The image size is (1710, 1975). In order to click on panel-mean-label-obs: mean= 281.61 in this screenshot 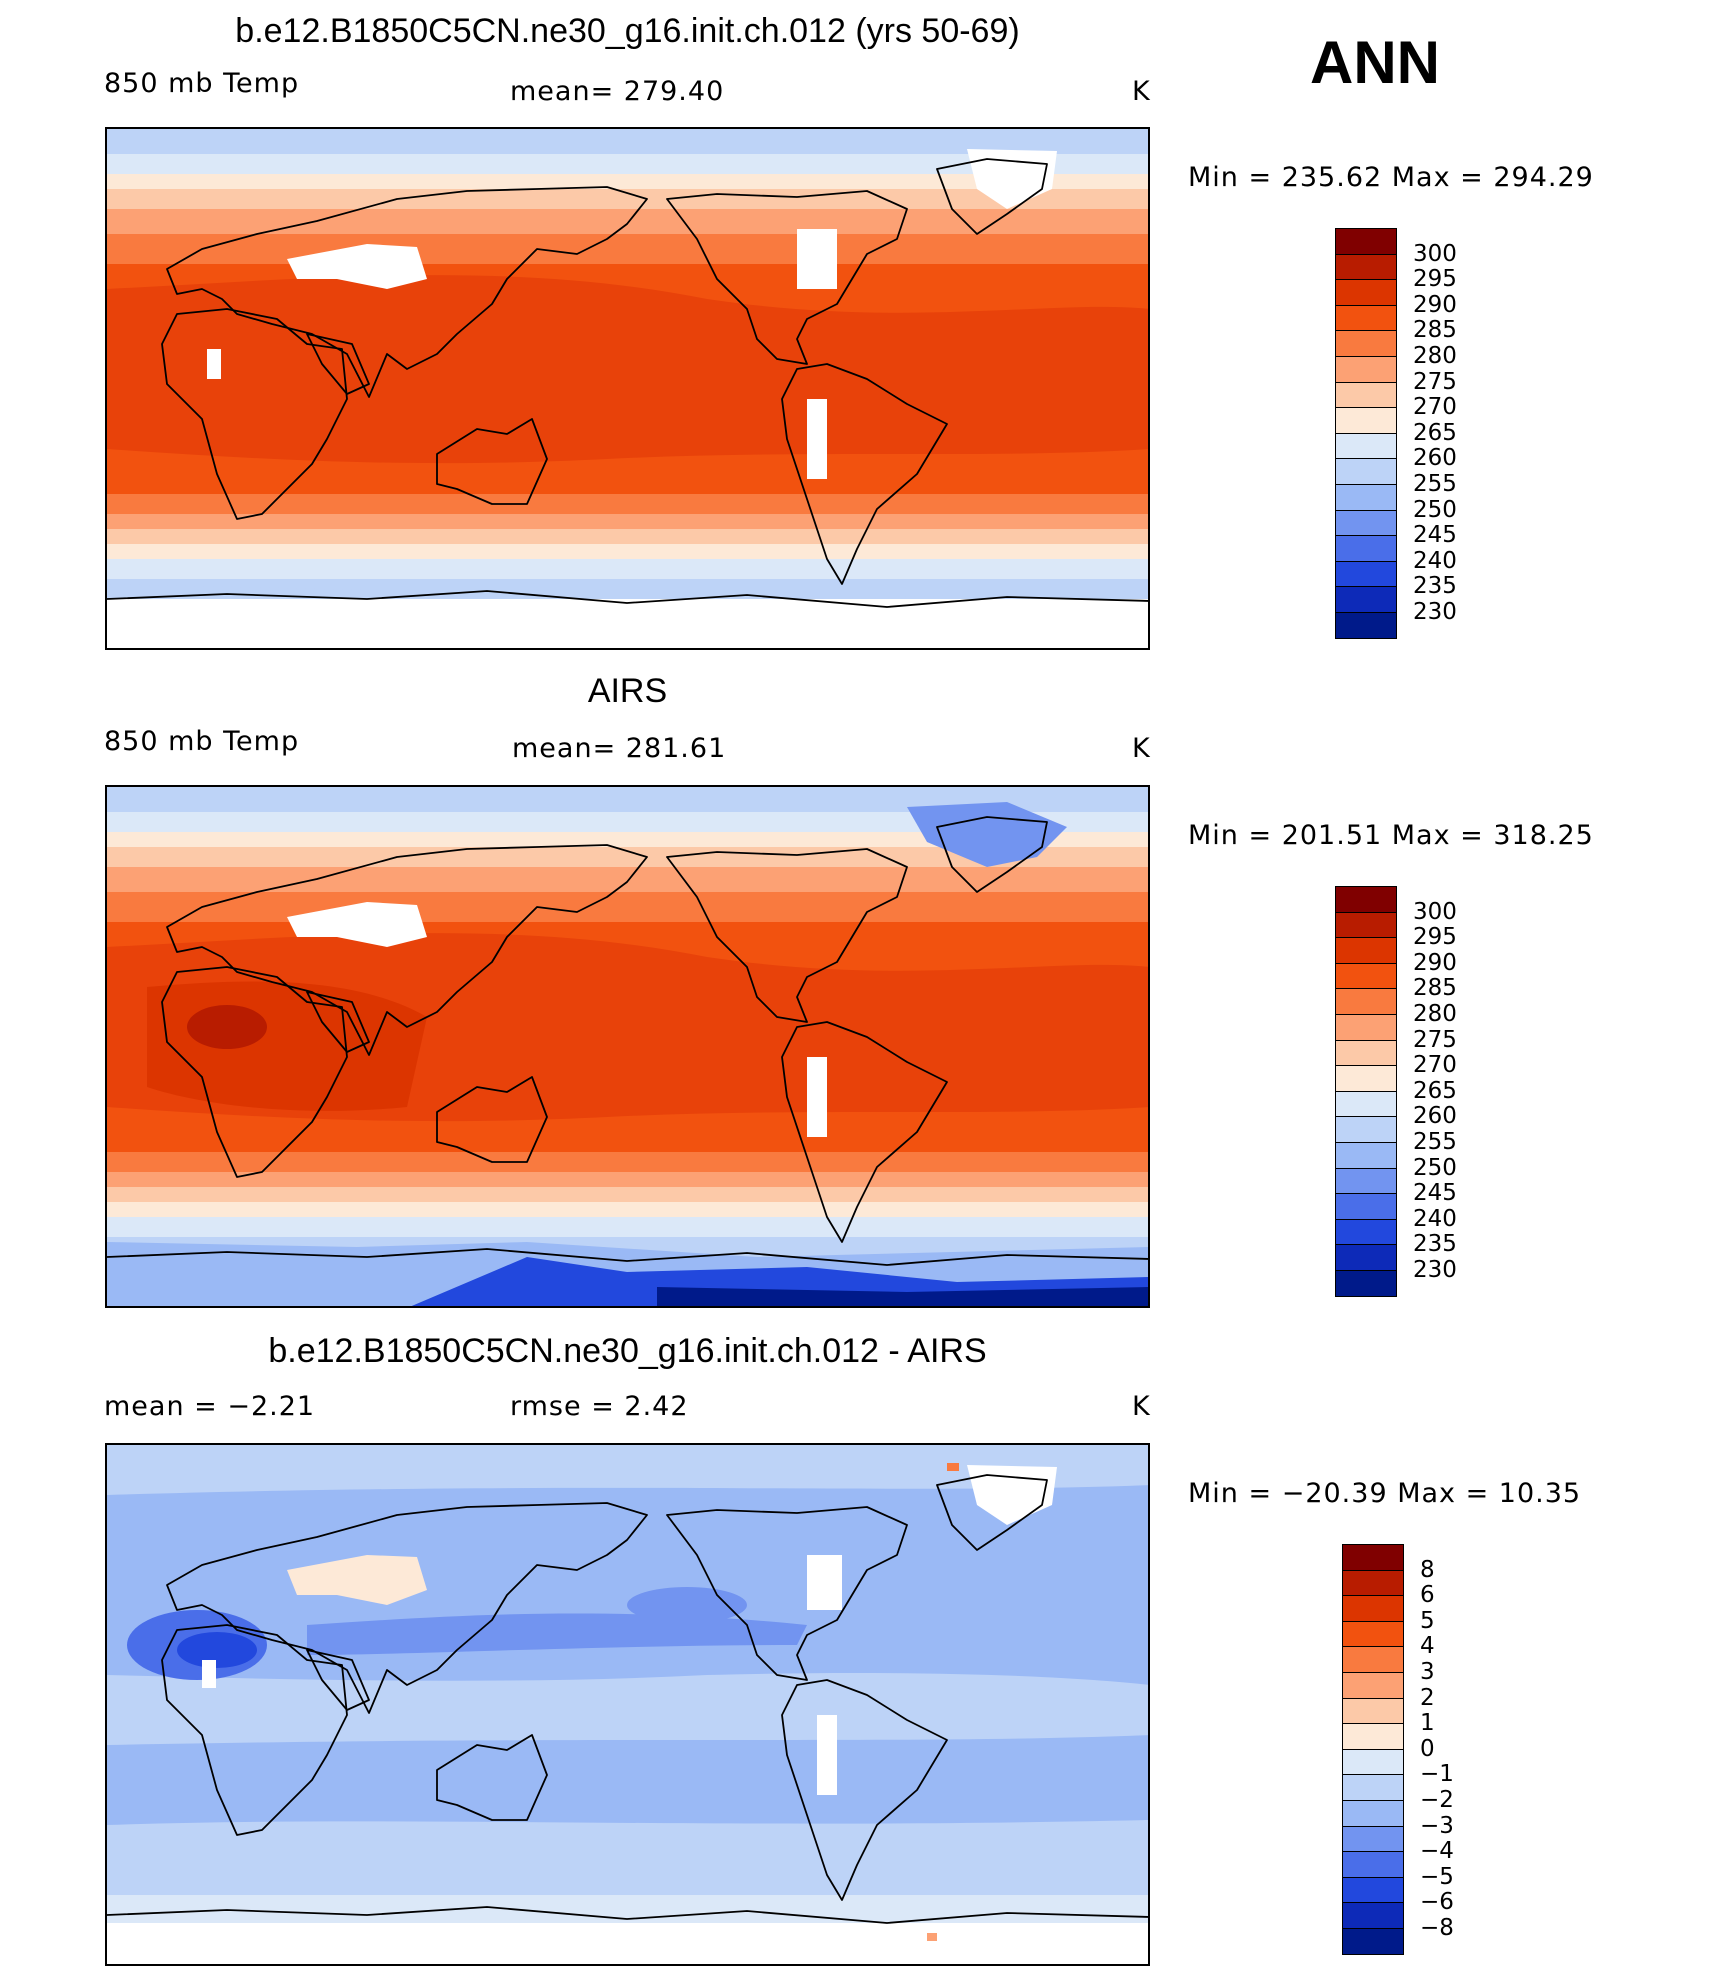, I will do `click(619, 748)`.